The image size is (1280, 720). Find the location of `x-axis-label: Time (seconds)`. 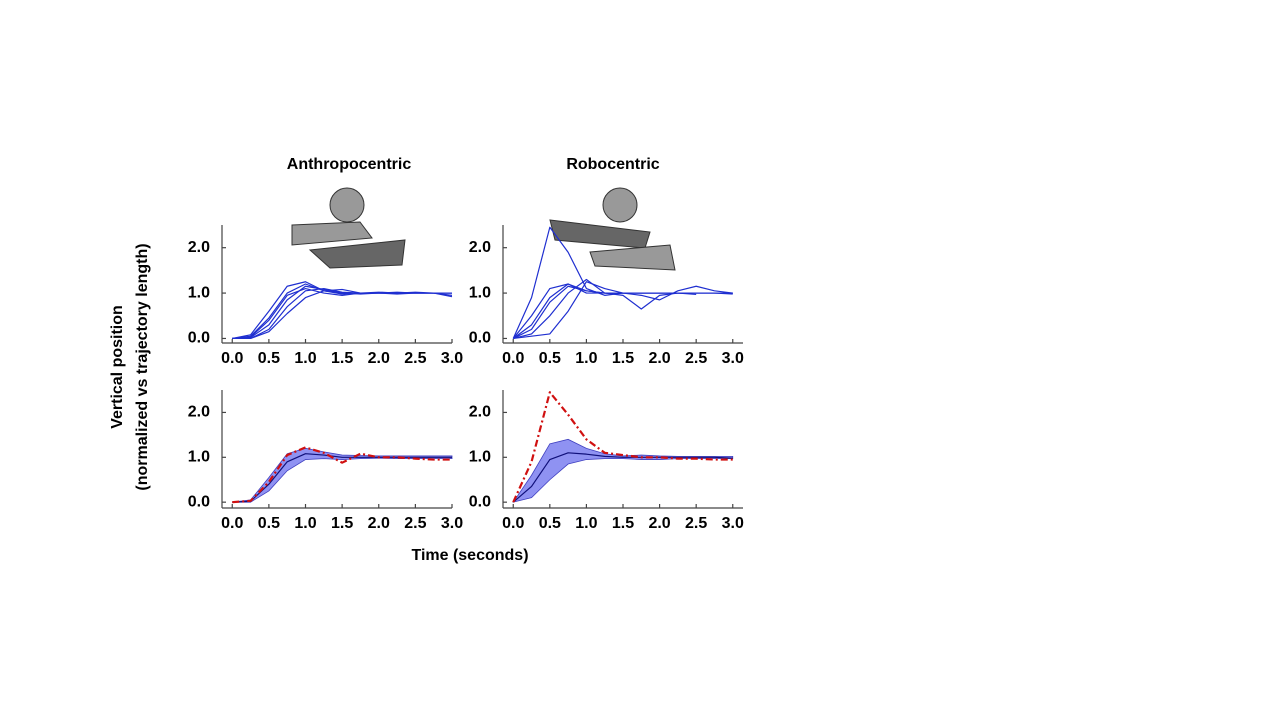

x-axis-label: Time (seconds) is located at coordinates (469, 555).